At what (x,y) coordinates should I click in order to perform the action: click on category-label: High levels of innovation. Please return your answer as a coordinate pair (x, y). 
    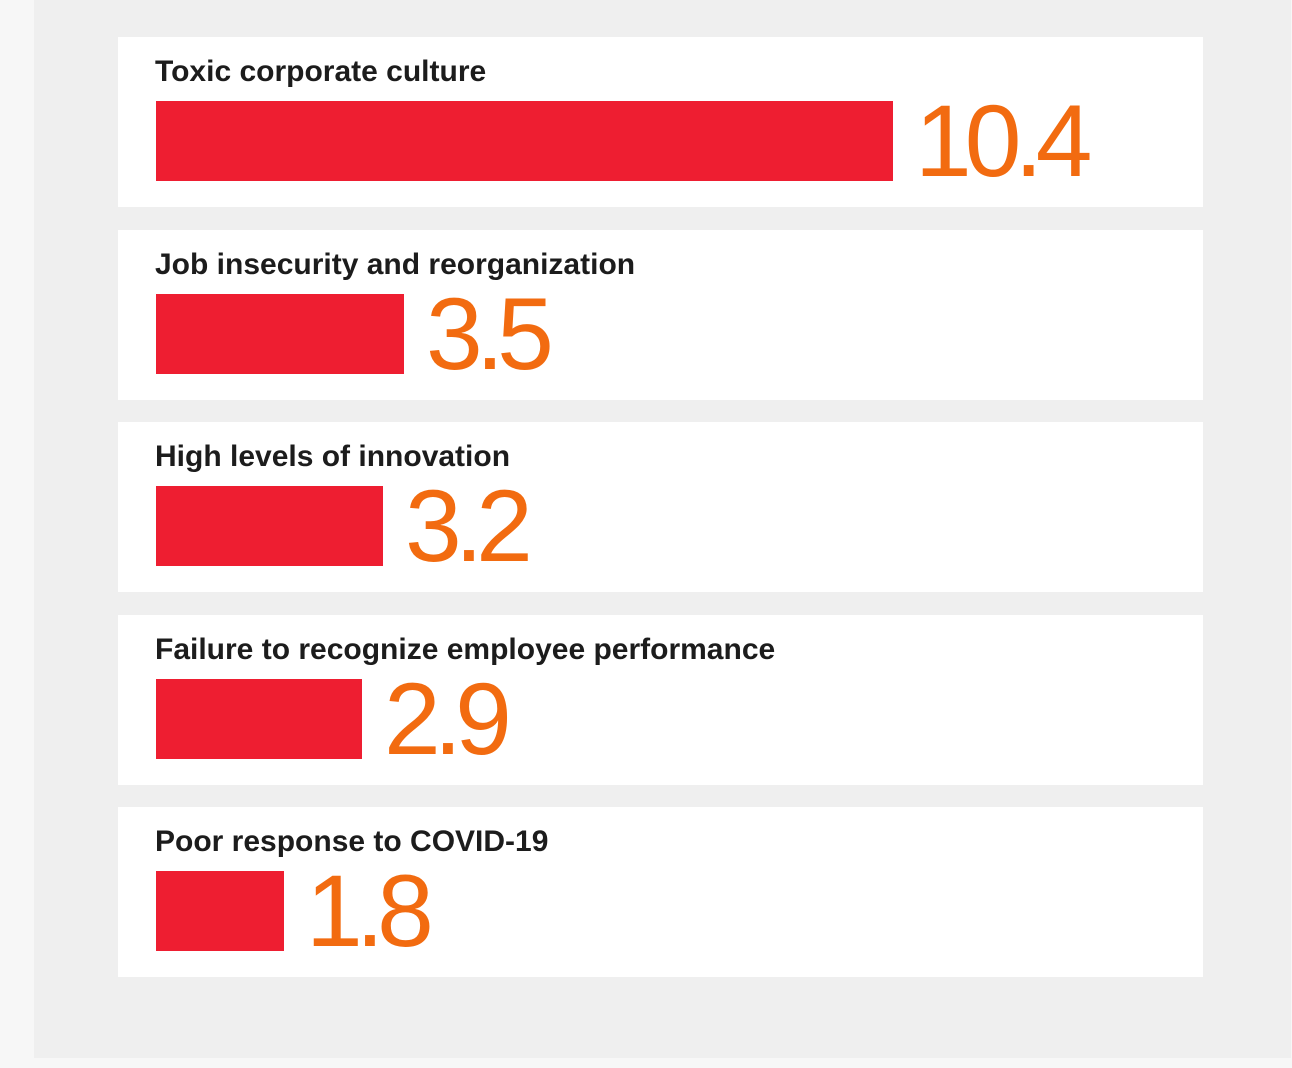
    Looking at the image, I should click on (333, 456).